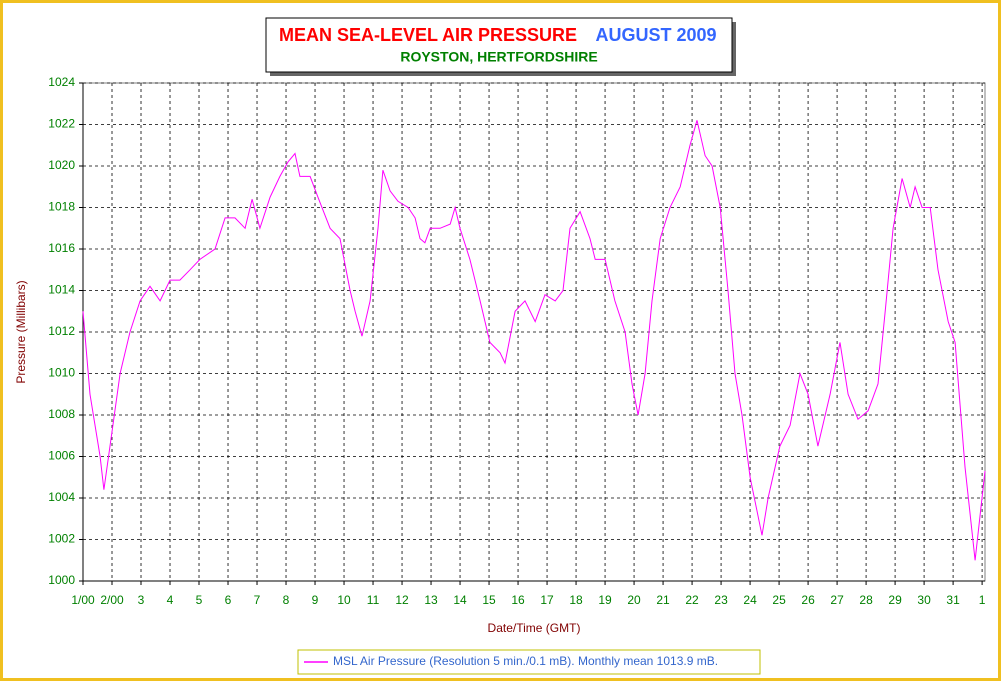 The height and width of the screenshot is (686, 1001). Describe the element at coordinates (837, 600) in the screenshot. I see `x-tick-label: 27` at that location.